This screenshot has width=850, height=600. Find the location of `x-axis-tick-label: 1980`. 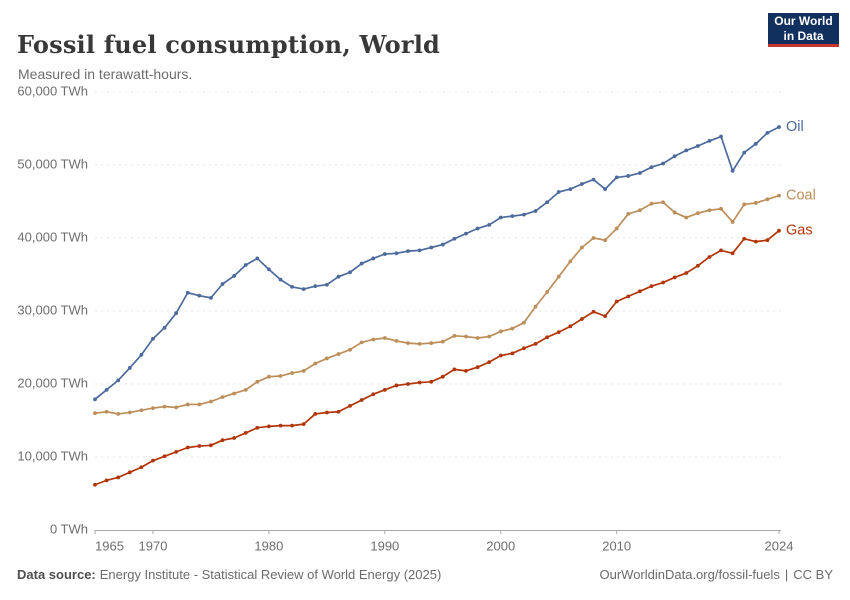

x-axis-tick-label: 1980 is located at coordinates (268, 546).